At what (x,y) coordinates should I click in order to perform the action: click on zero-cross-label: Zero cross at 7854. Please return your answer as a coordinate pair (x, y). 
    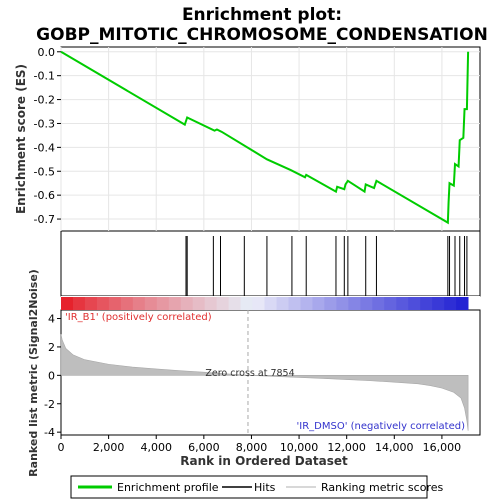
    Looking at the image, I should click on (249, 373).